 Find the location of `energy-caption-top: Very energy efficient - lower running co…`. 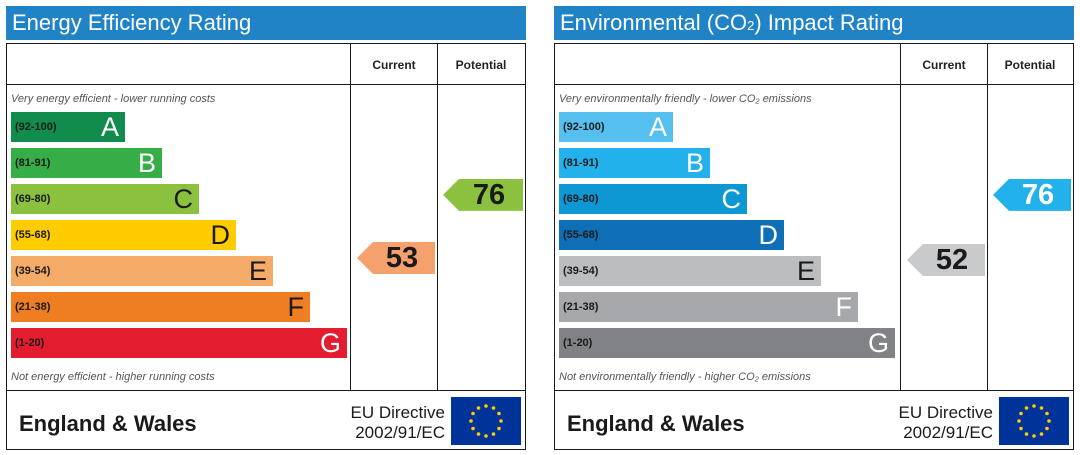

energy-caption-top: Very energy efficient - lower running co… is located at coordinates (113, 99).